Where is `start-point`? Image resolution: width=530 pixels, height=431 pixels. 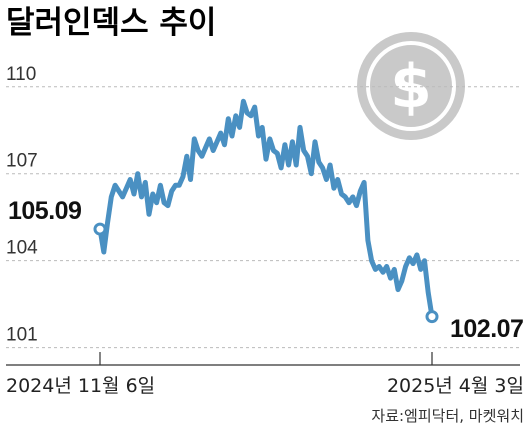
start-point is located at coordinates (100, 229).